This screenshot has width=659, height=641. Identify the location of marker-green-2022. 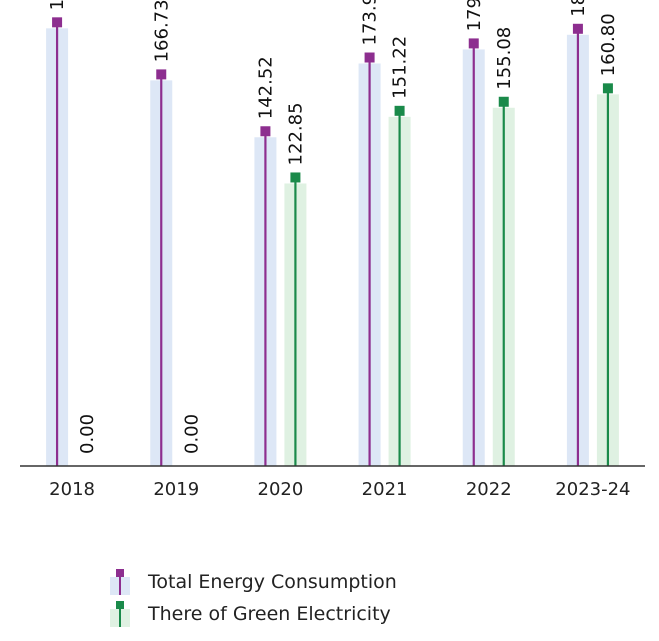
(503, 101).